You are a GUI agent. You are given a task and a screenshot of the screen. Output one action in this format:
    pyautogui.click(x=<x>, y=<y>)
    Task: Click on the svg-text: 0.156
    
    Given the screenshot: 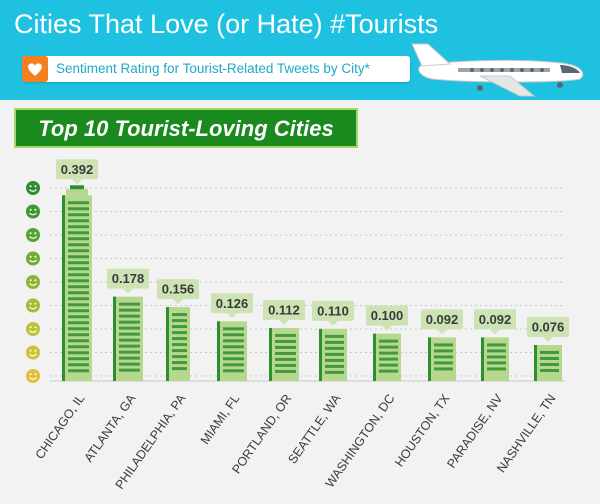 What is the action you would take?
    pyautogui.click(x=178, y=289)
    